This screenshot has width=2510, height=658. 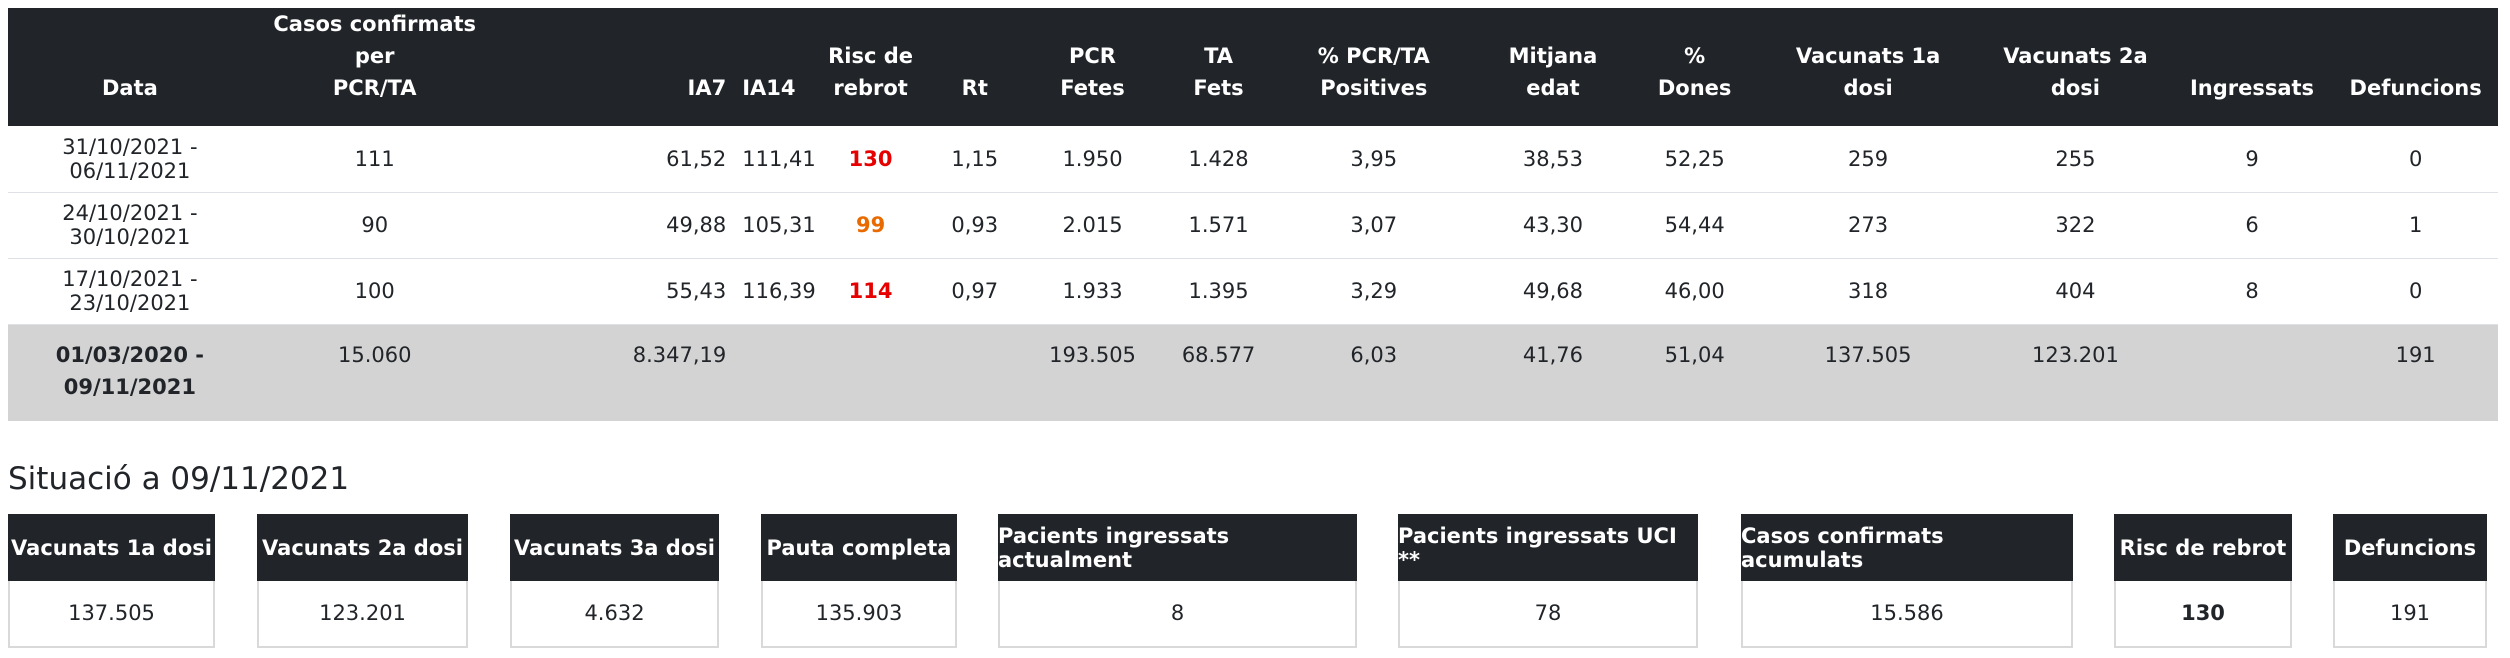 What do you see at coordinates (1694, 291) in the screenshot?
I see `cell-women: 46,00` at bounding box center [1694, 291].